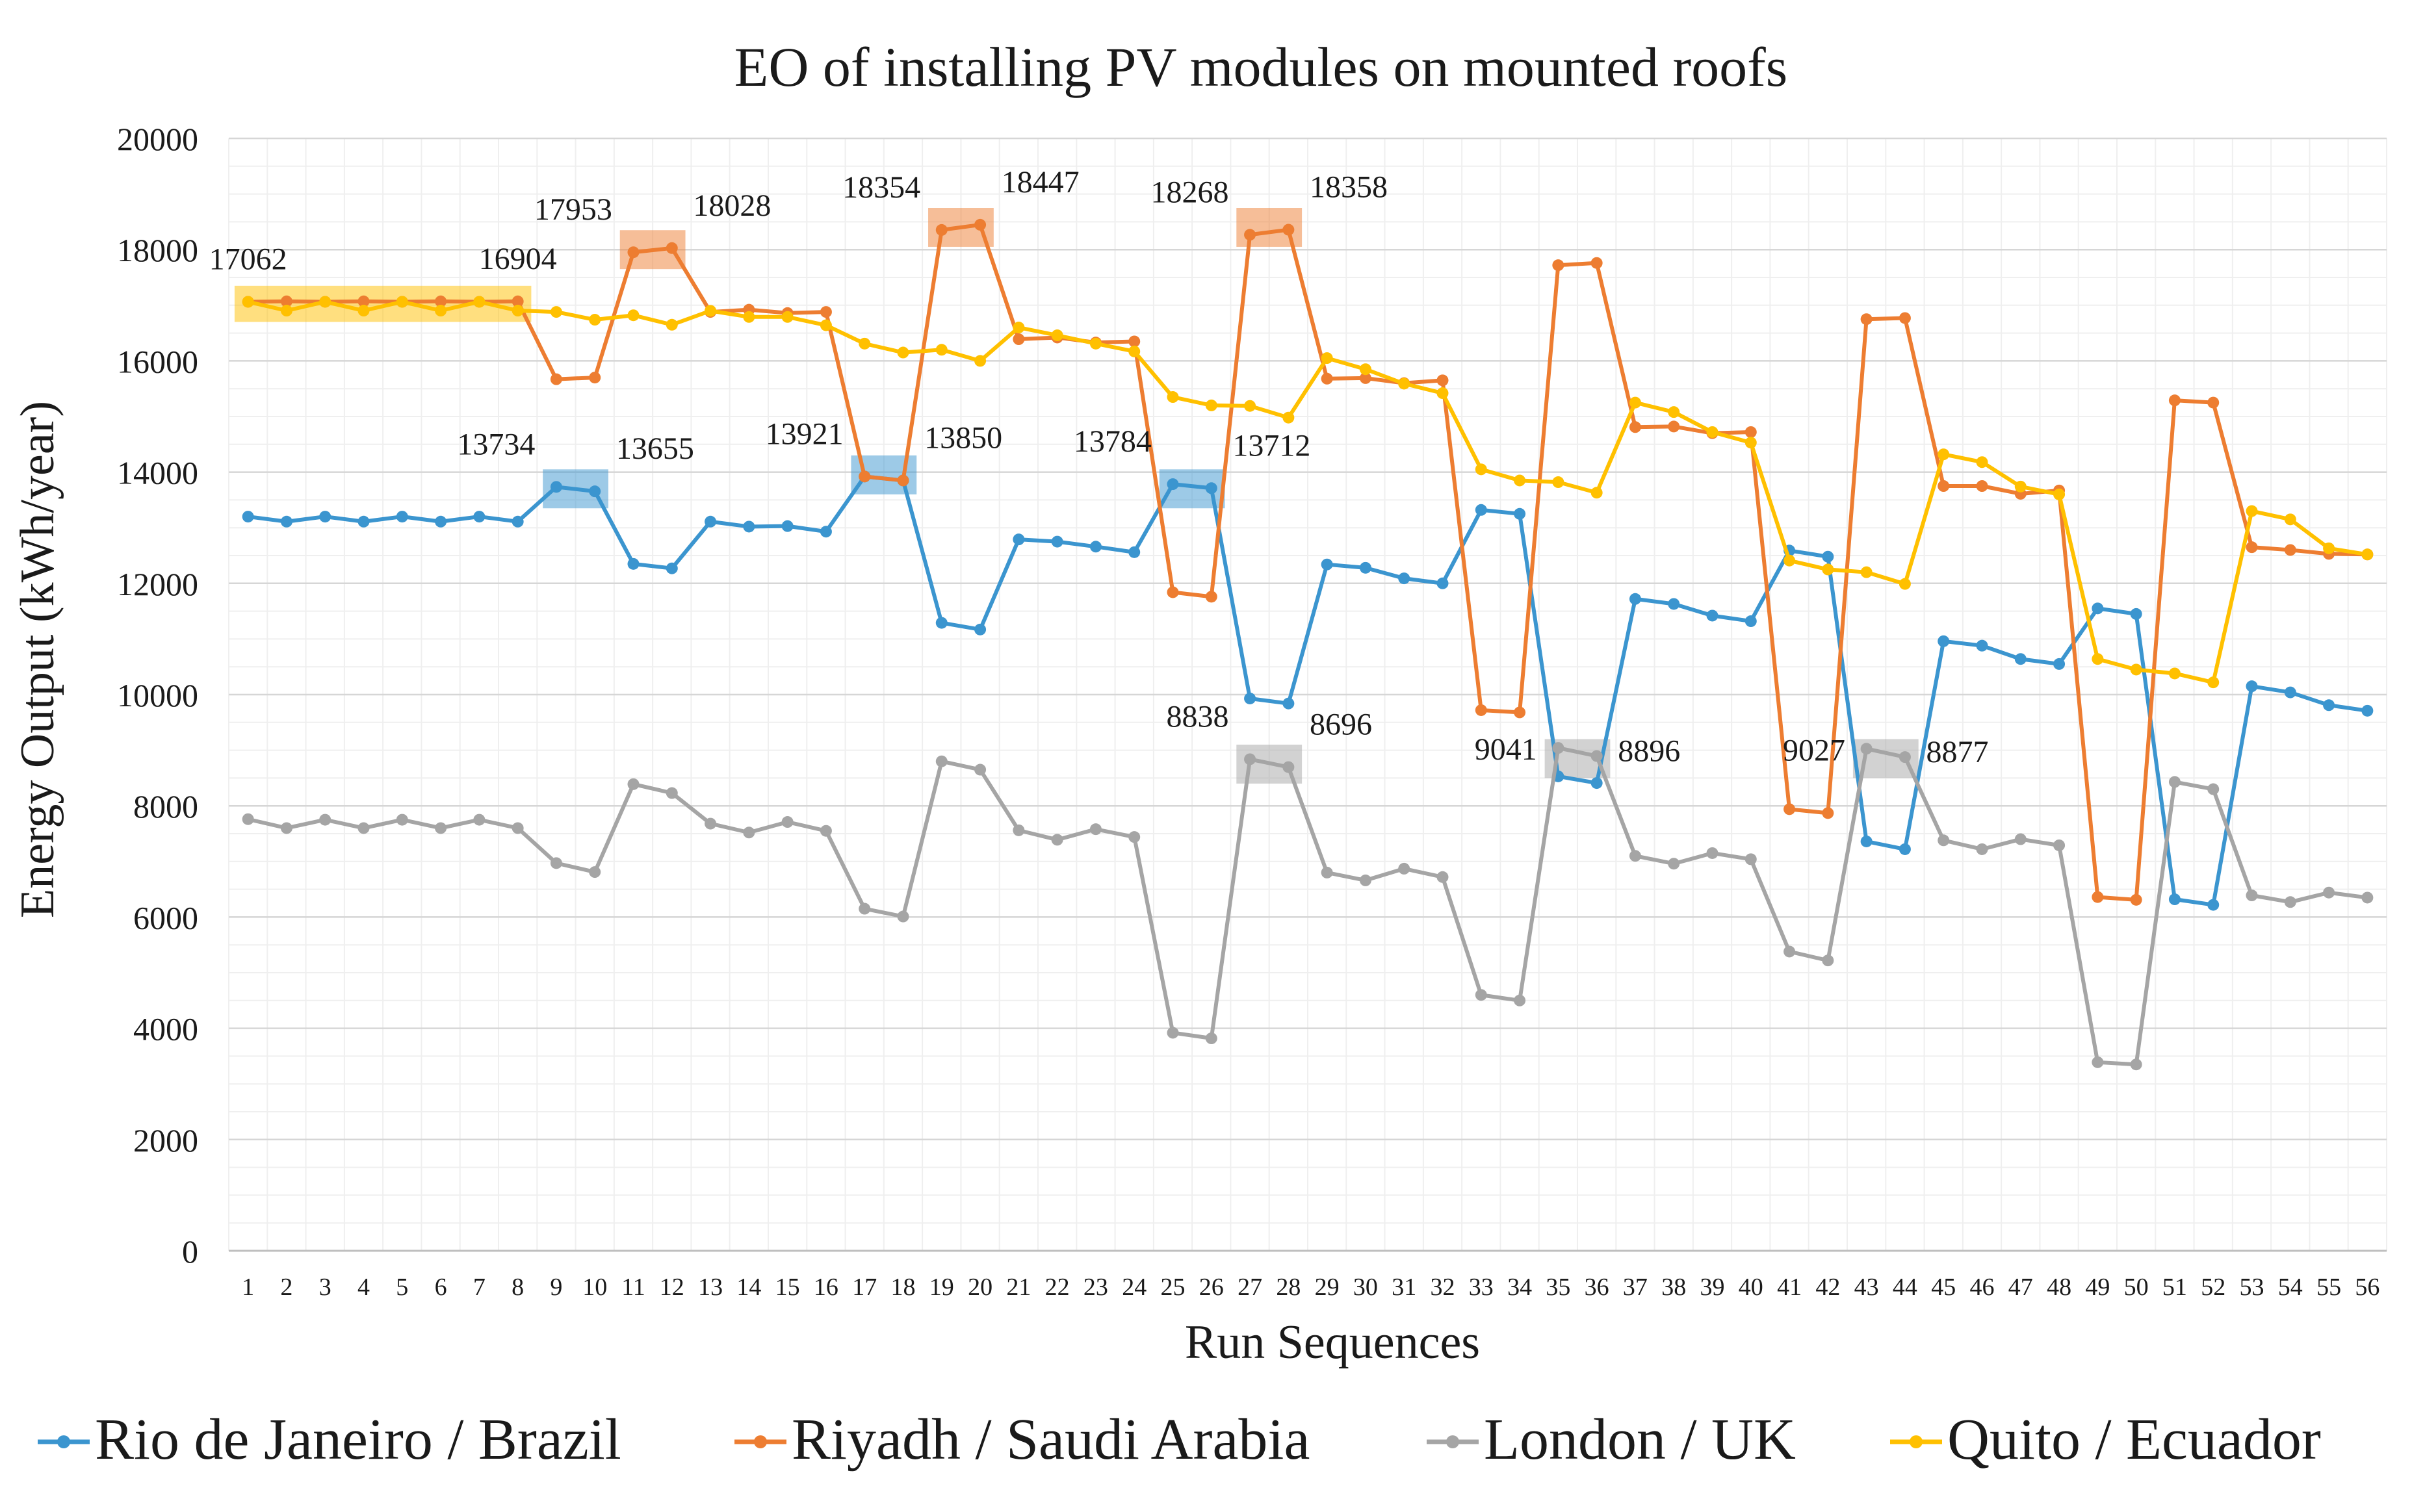  What do you see at coordinates (1866, 1287) in the screenshot?
I see `x-tick-label: 43` at bounding box center [1866, 1287].